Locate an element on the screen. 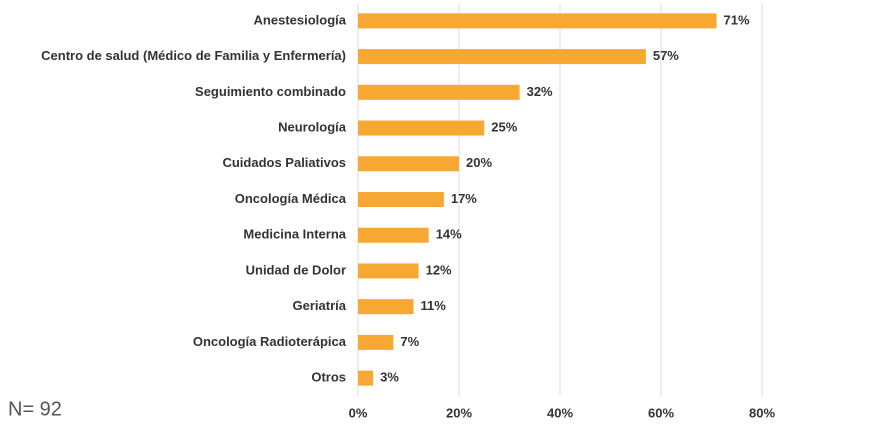 This screenshot has height=425, width=870. value-label: 3% is located at coordinates (389, 377).